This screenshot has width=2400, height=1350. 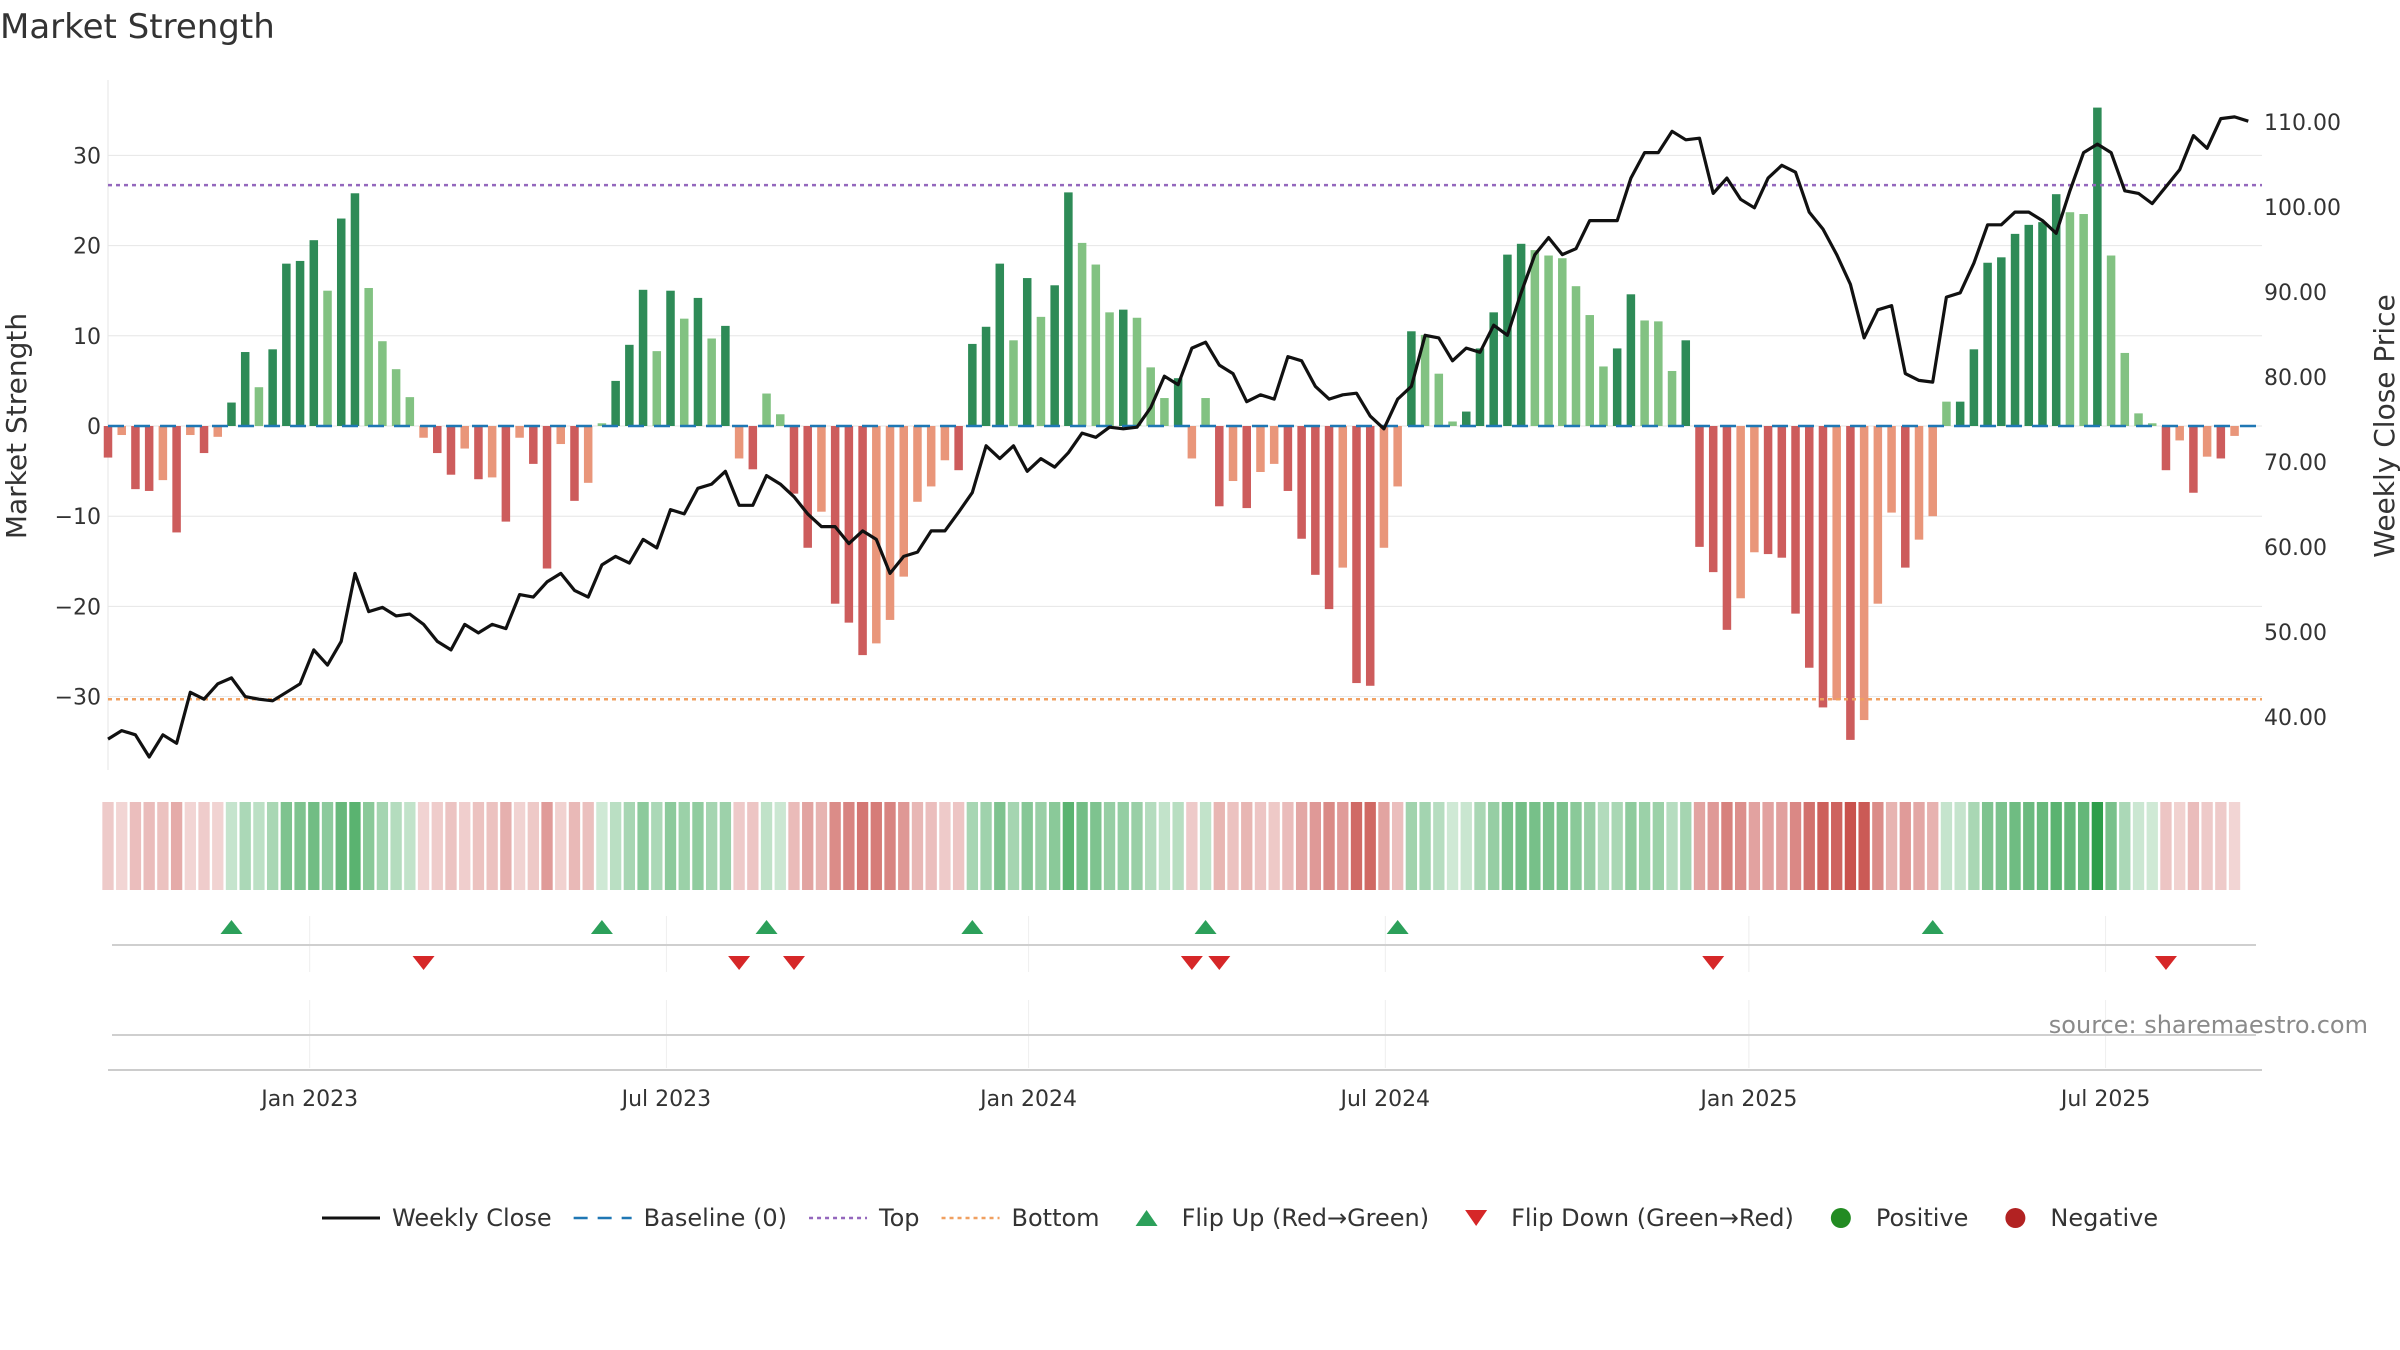 I want to click on legend-label: Flip Down (Green→Red), so click(x=1652, y=1218).